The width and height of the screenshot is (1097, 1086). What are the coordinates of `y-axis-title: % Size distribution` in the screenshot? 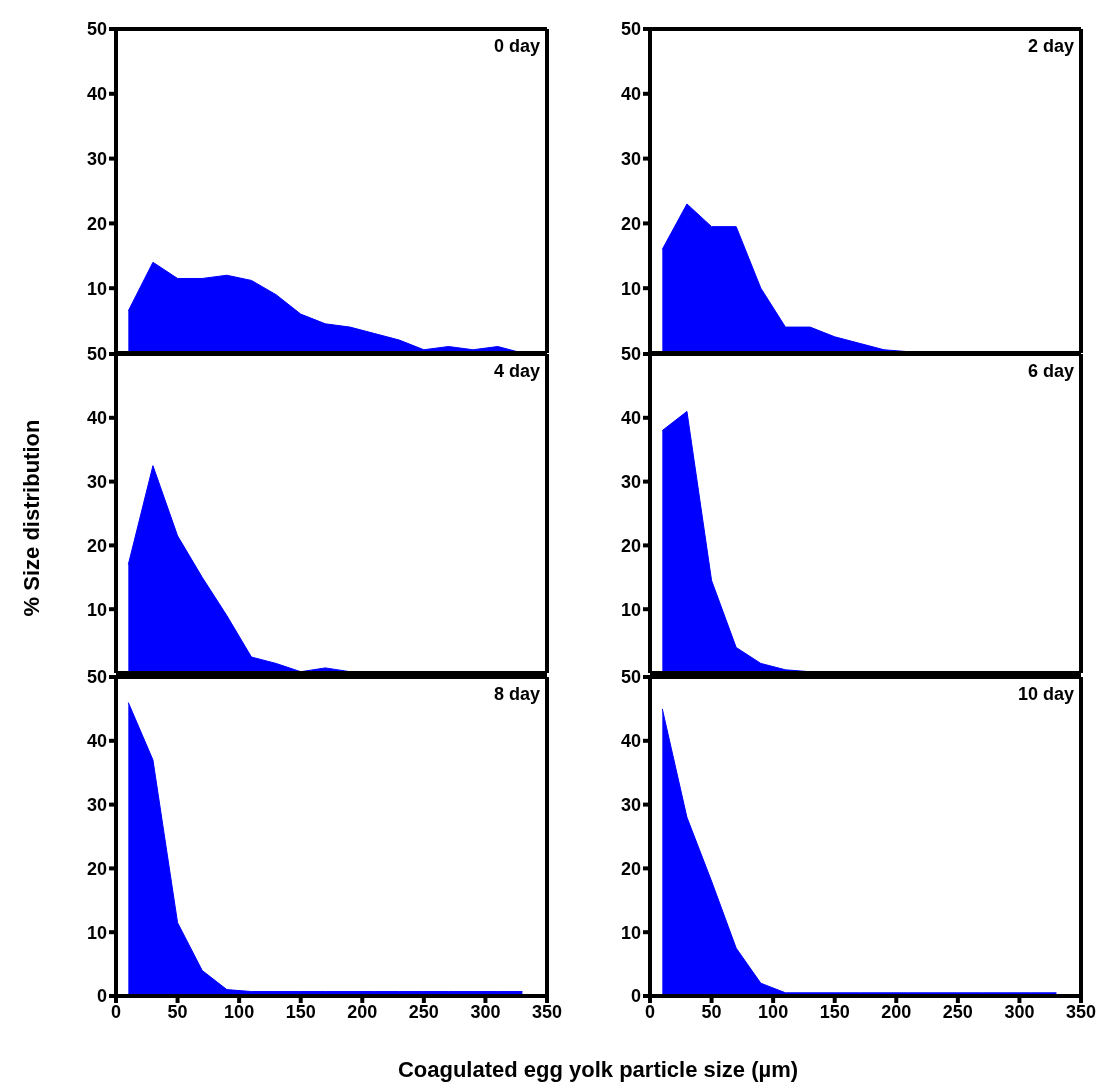 It's located at (32, 518).